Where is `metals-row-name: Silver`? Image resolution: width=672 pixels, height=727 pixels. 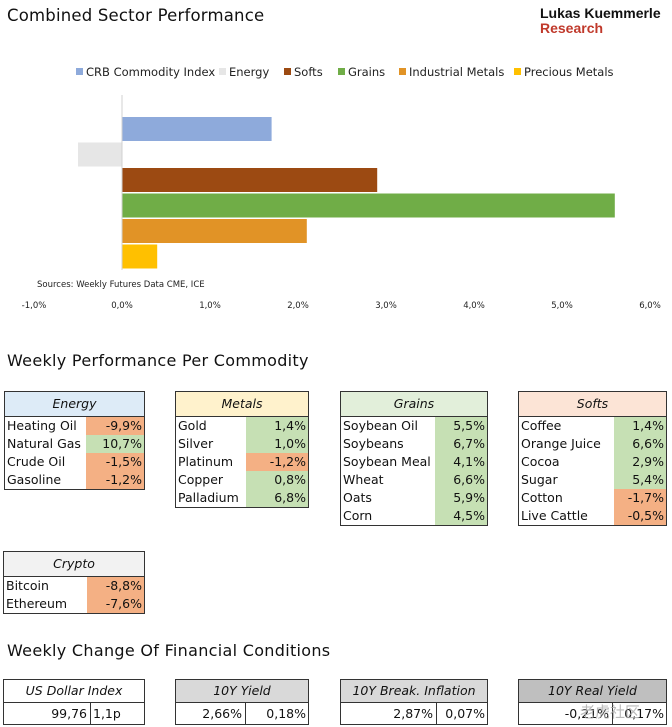 metals-row-name: Silver is located at coordinates (196, 443).